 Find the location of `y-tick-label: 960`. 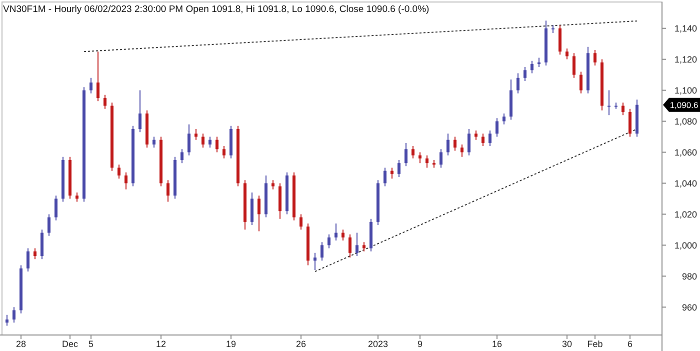

y-tick-label: 960 is located at coordinates (689, 307).